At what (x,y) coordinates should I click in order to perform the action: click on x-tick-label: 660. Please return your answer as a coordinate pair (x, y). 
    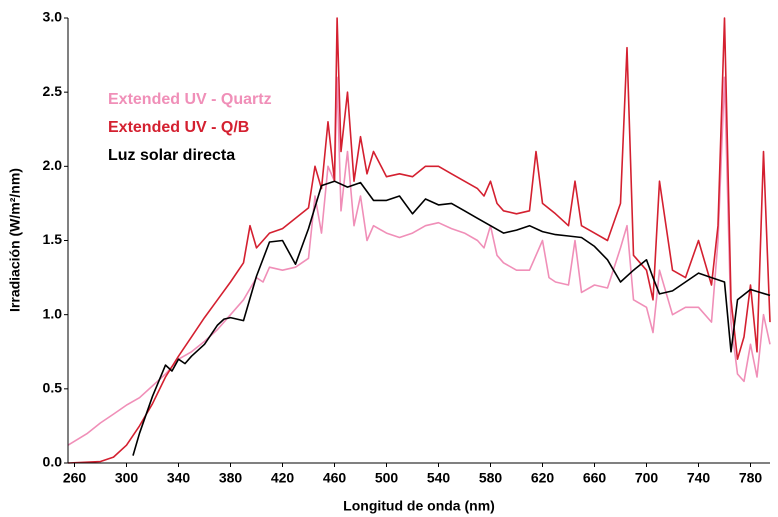
    Looking at the image, I should click on (595, 478).